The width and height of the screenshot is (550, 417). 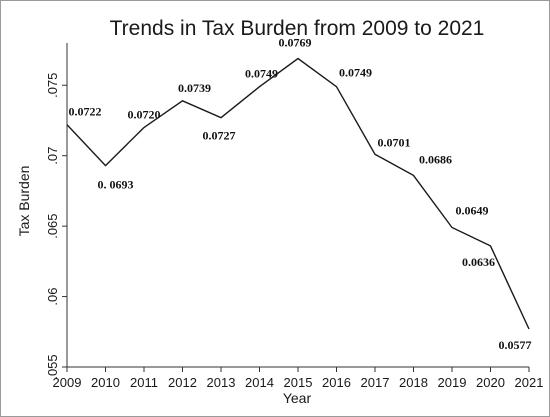 What do you see at coordinates (435, 159) in the screenshot?
I see `data-label: 0.0686` at bounding box center [435, 159].